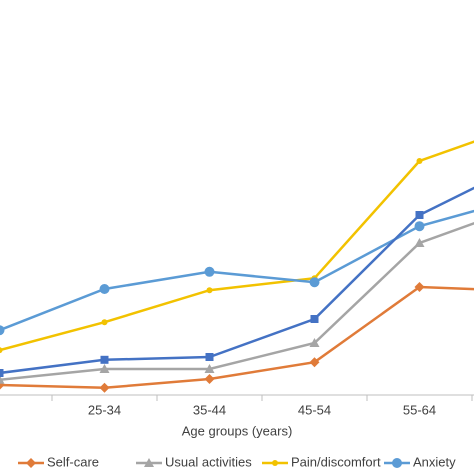  Describe the element at coordinates (419, 409) in the screenshot. I see `x-tick-label: 55-64` at that location.